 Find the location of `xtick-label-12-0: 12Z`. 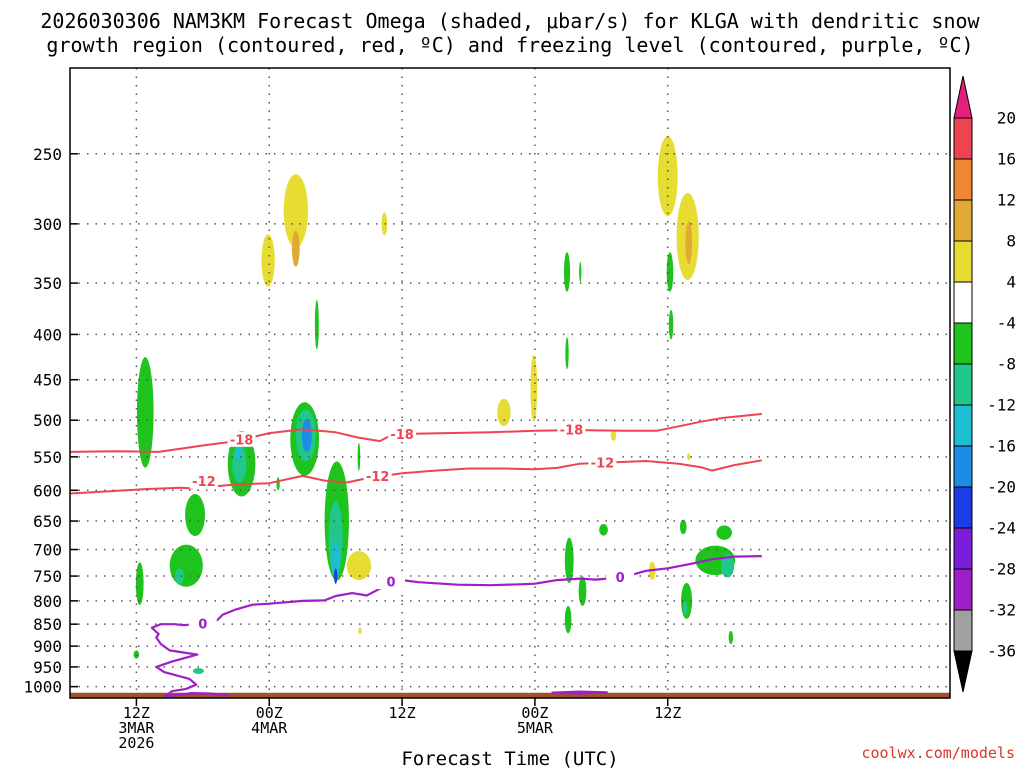

xtick-label-12-0: 12Z is located at coordinates (136, 713).